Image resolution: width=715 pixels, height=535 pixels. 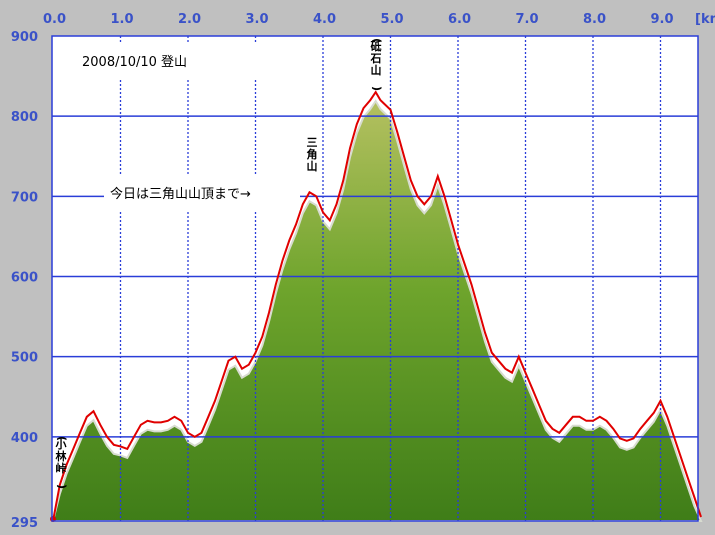 I want to click on x-tick-label: 9.0, so click(x=662, y=19).